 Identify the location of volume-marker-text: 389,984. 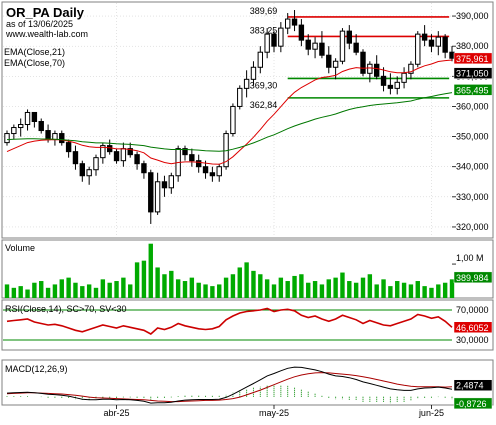
(472, 278).